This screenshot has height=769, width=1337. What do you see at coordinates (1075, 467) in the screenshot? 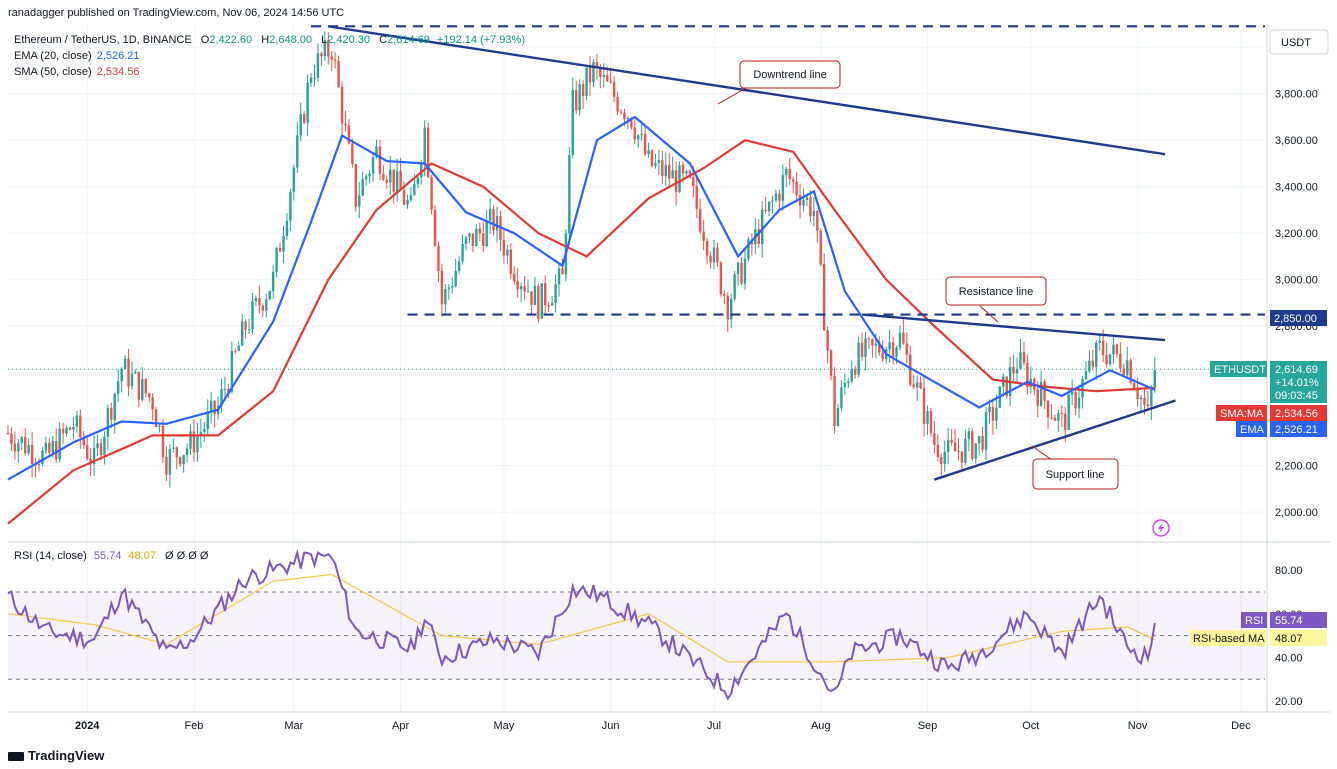
I see `support-callout: Support line` at bounding box center [1075, 467].